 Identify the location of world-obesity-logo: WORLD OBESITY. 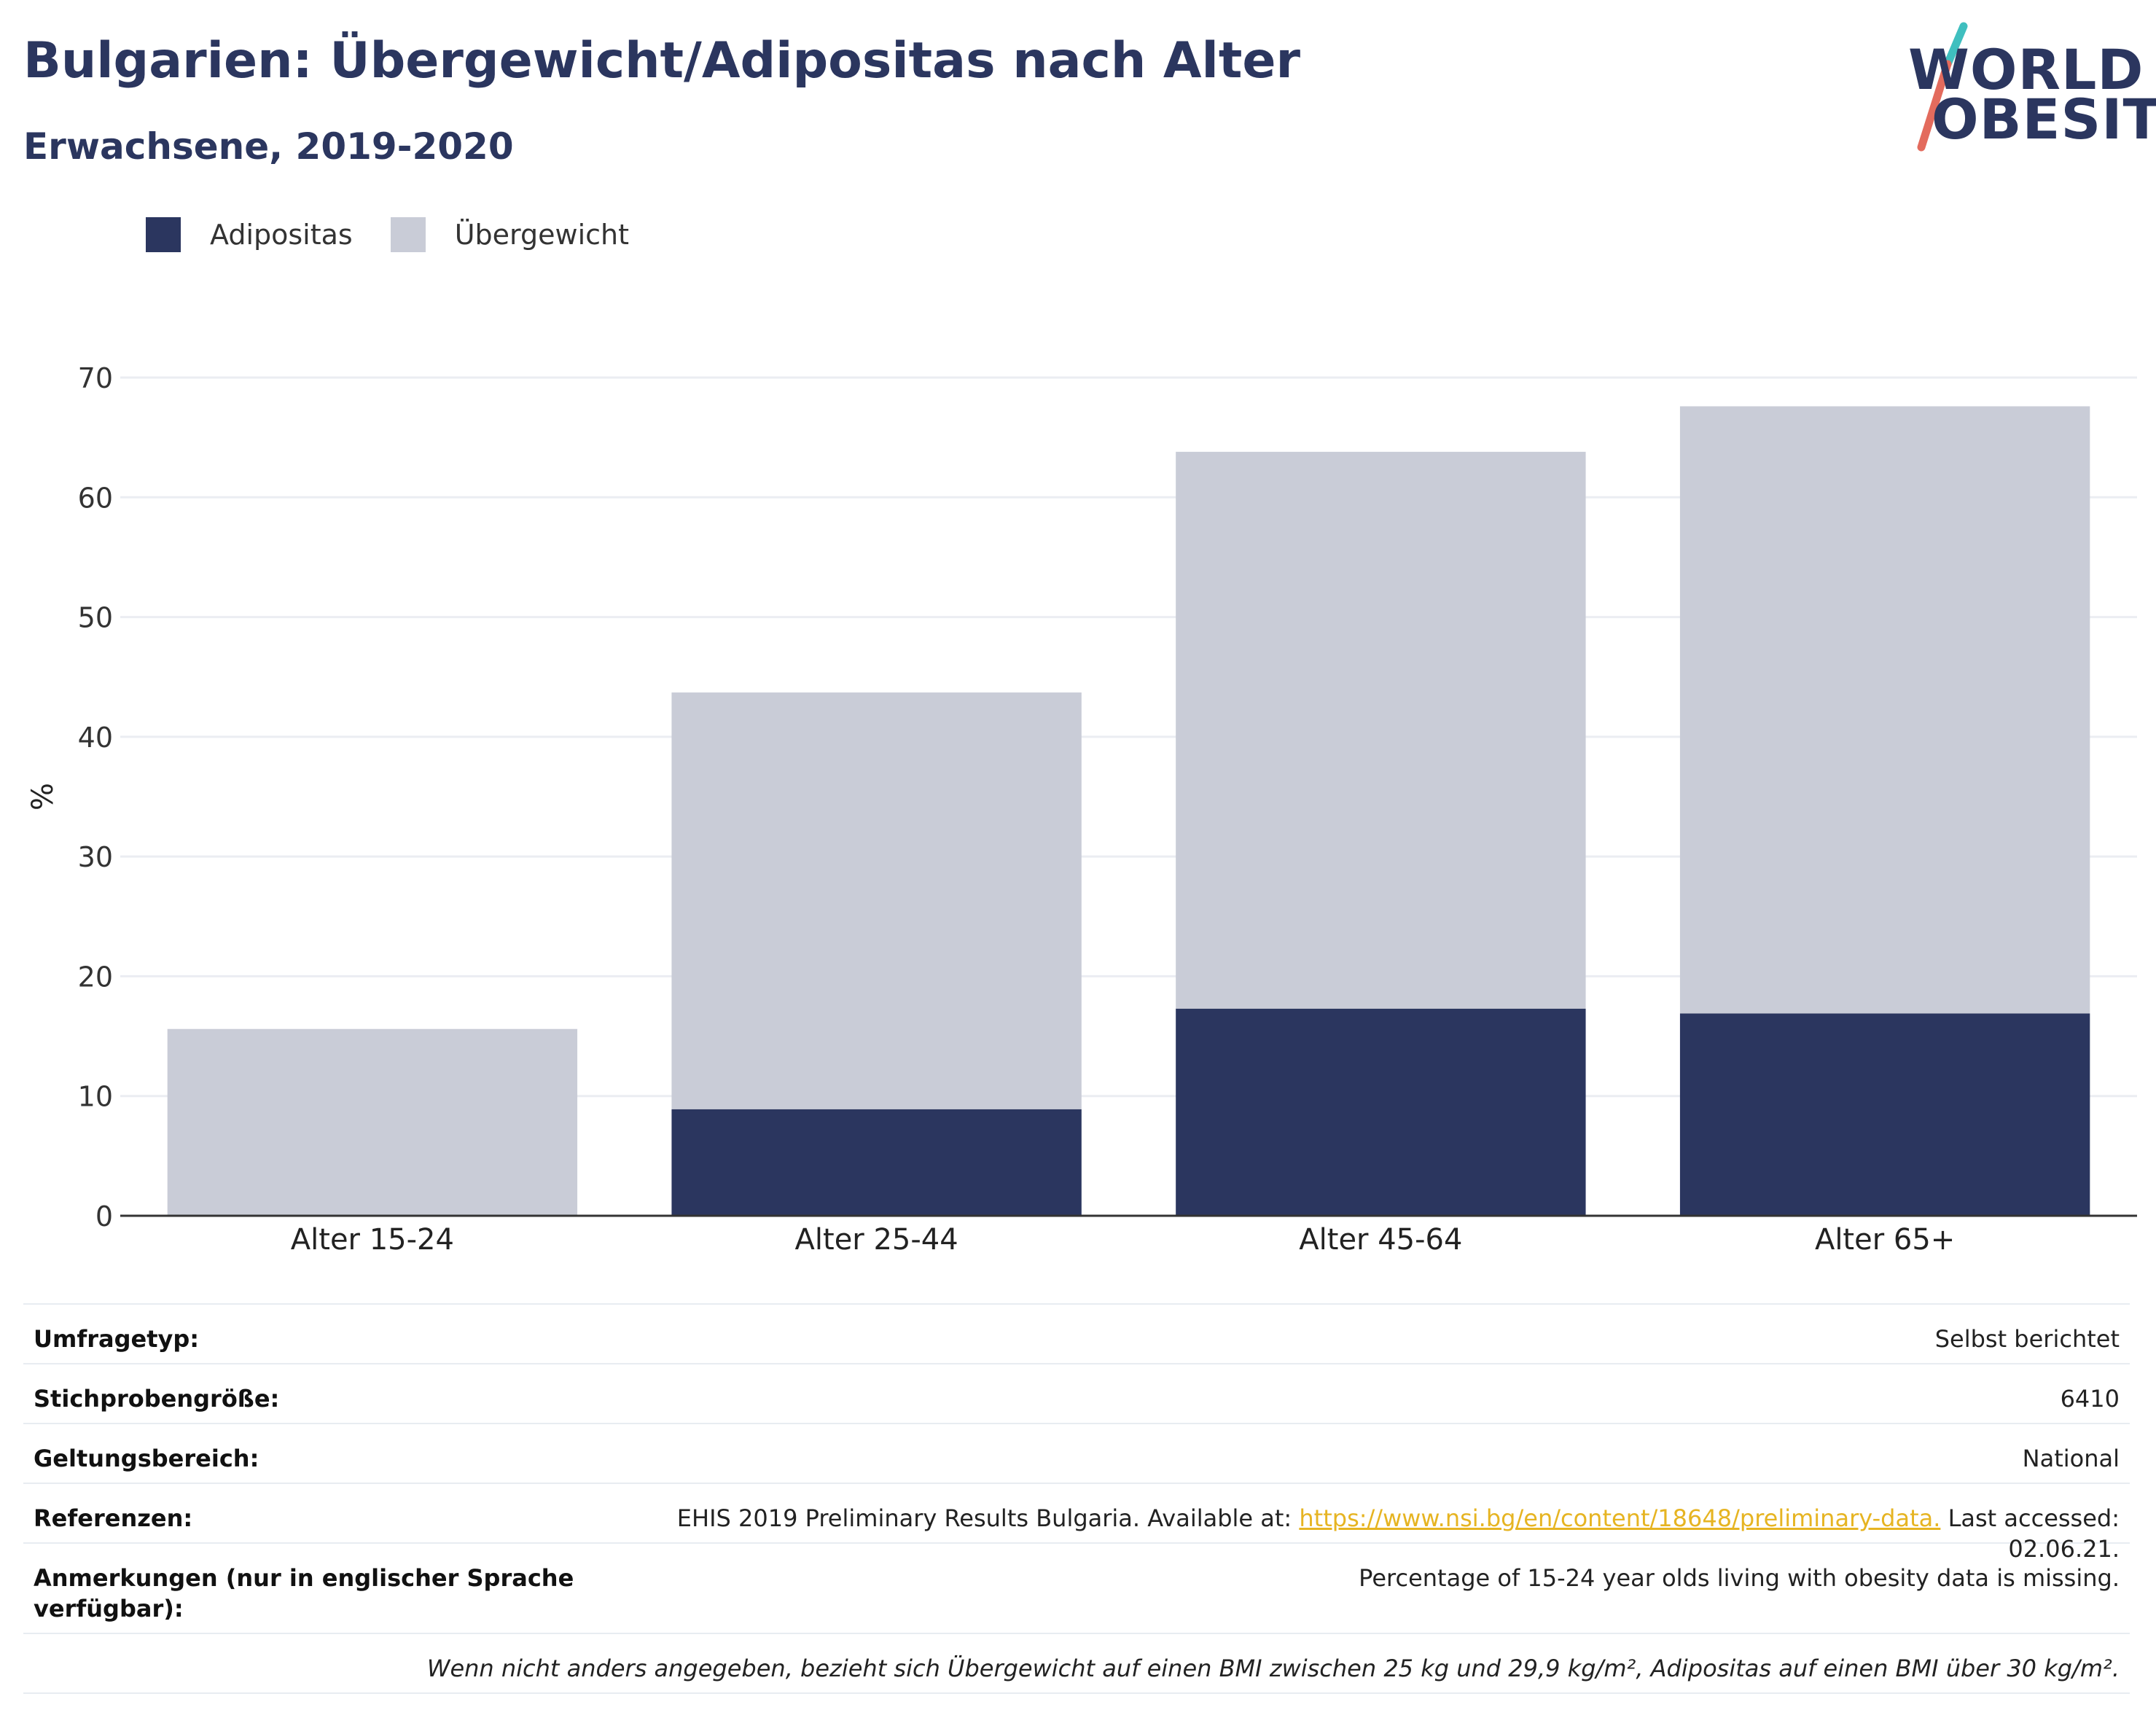
(2026, 91).